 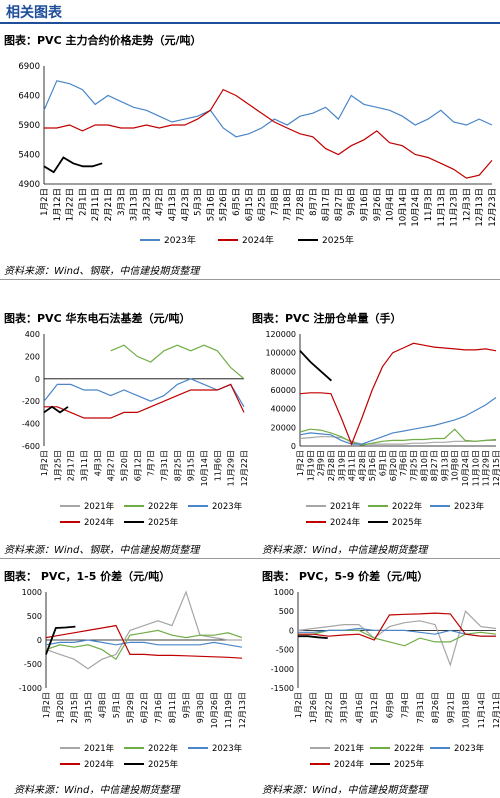 What do you see at coordinates (122, 202) in the screenshot?
I see `x-tick-label: 3月3日` at bounding box center [122, 202].